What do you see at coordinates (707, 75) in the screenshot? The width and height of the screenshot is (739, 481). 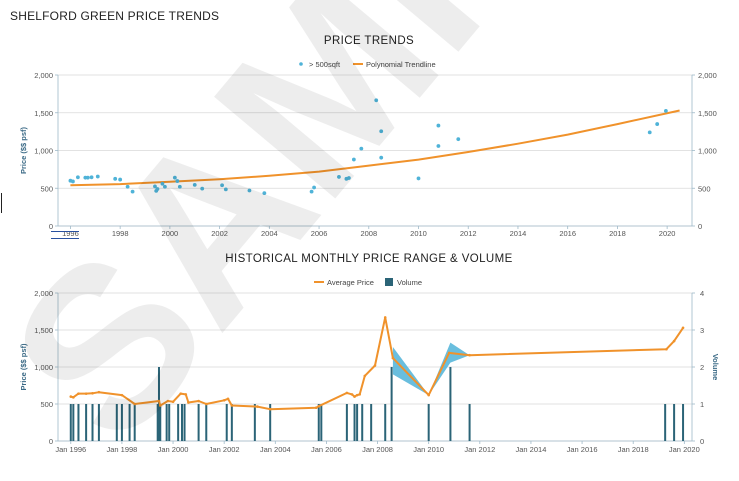 I see `y2-tick-label: 2,000` at bounding box center [707, 75].